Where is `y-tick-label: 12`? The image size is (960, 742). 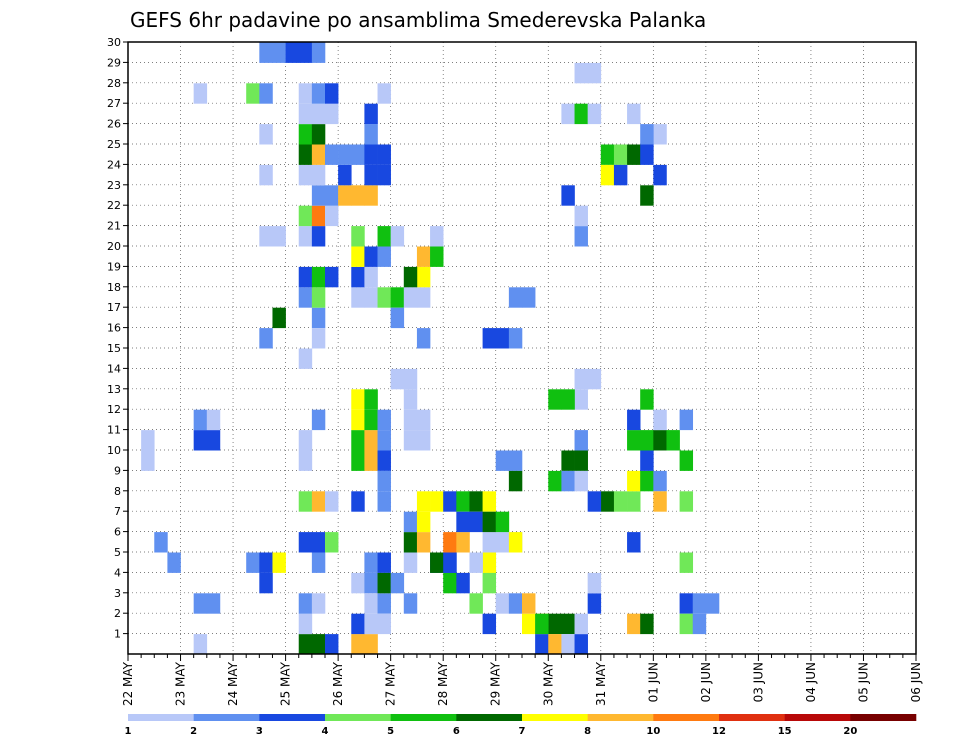
y-tick-label: 12 is located at coordinates (114, 409).